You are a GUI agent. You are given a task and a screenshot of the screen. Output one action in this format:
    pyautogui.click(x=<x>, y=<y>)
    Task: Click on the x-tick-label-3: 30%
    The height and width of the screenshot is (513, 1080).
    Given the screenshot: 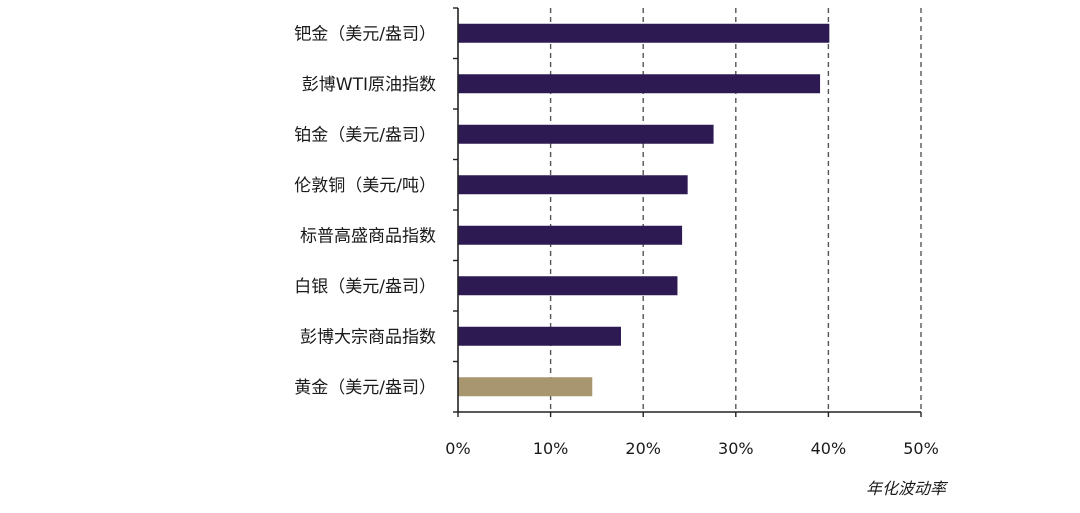 What is the action you would take?
    pyautogui.click(x=736, y=448)
    